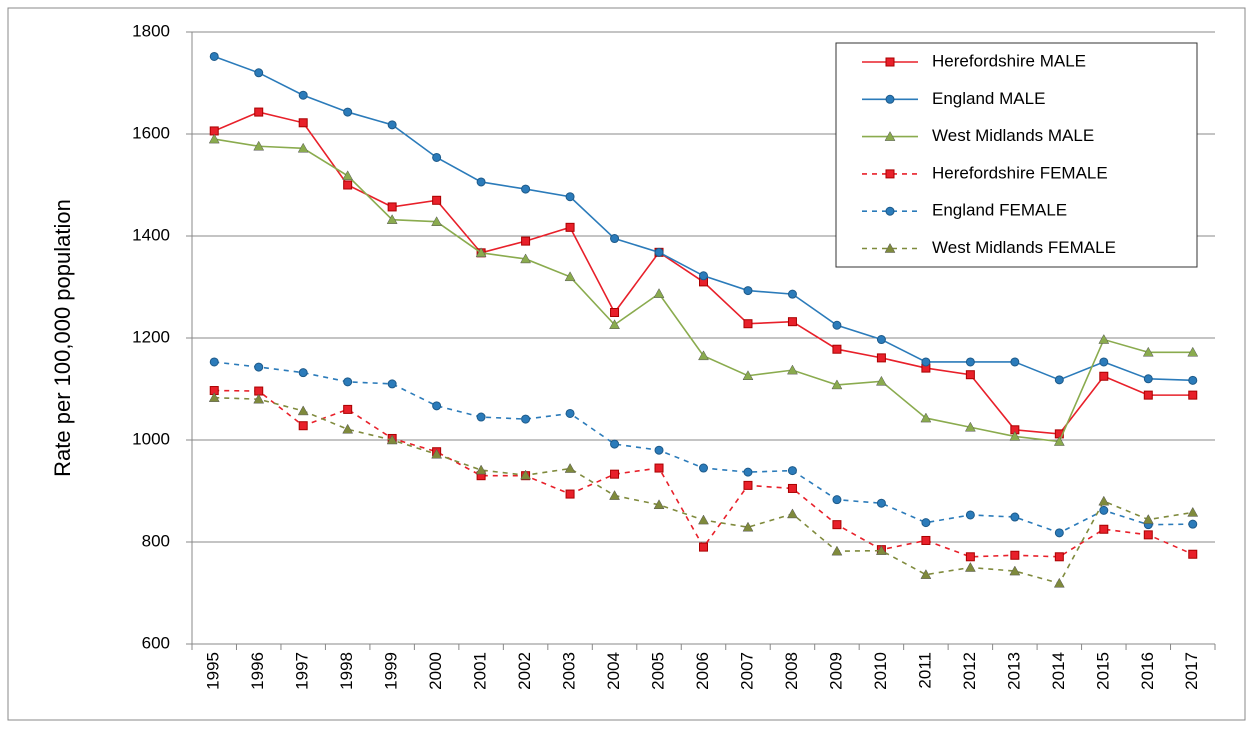  What do you see at coordinates (151, 234) in the screenshot?
I see `y-tick-label: 1400` at bounding box center [151, 234].